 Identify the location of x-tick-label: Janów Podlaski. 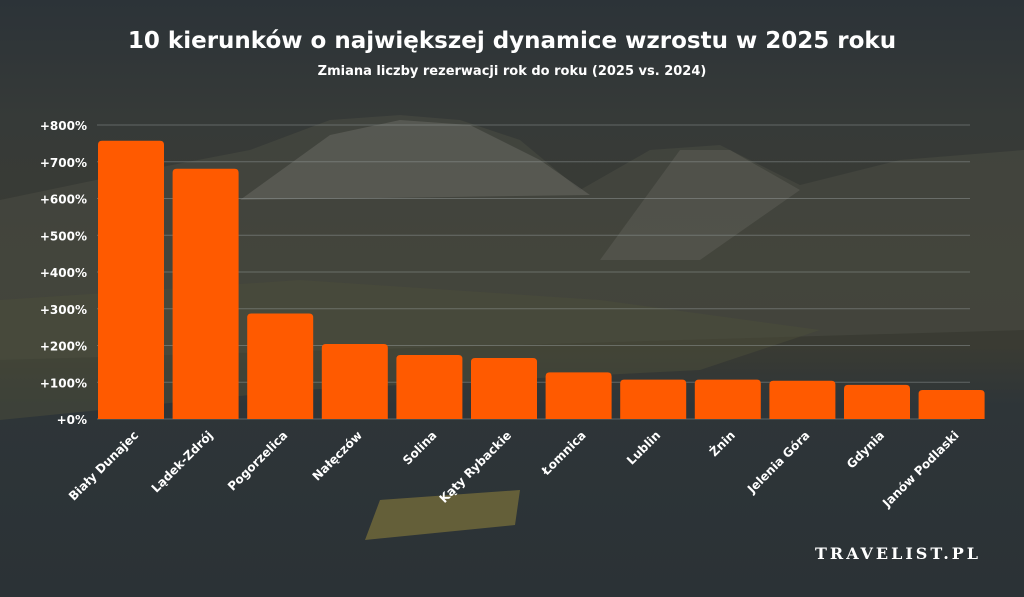
(920, 469).